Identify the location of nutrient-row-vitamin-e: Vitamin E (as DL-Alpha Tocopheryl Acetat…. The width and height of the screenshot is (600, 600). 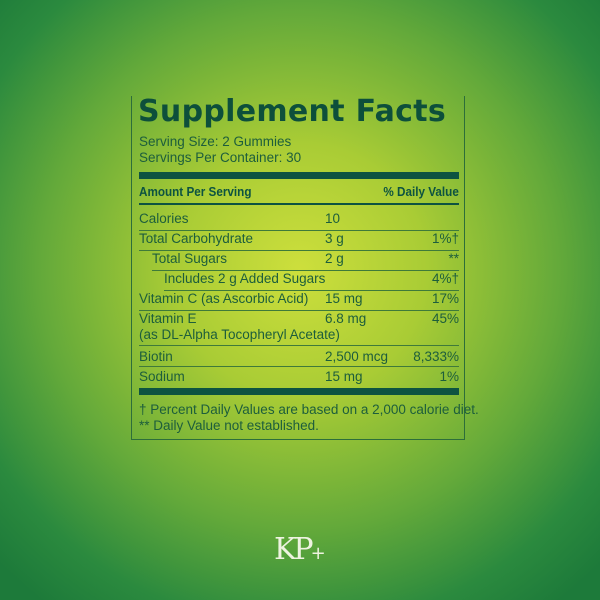
(299, 328).